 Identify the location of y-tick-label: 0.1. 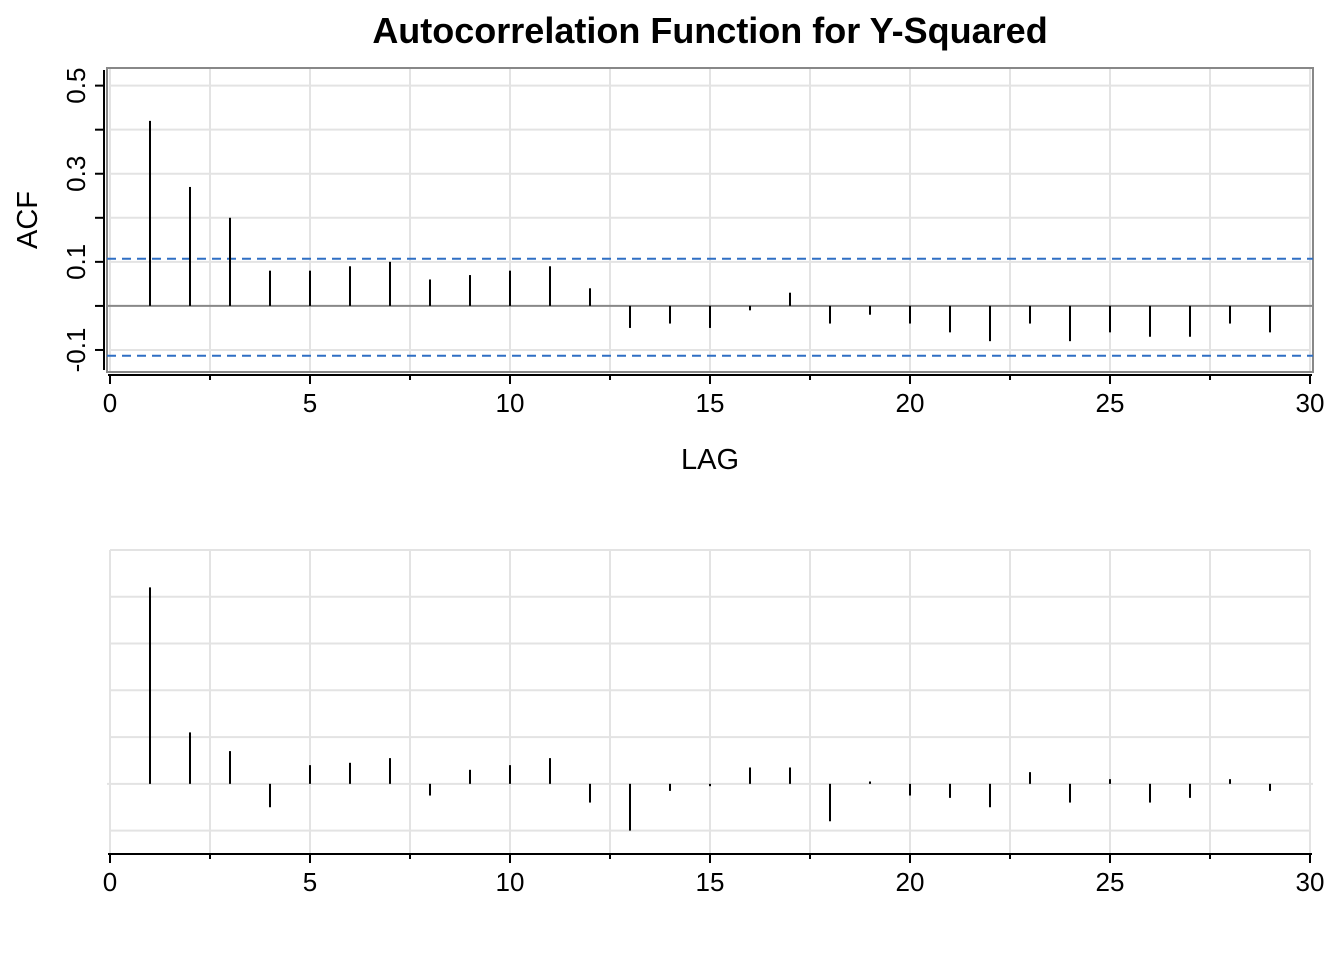
(76, 262).